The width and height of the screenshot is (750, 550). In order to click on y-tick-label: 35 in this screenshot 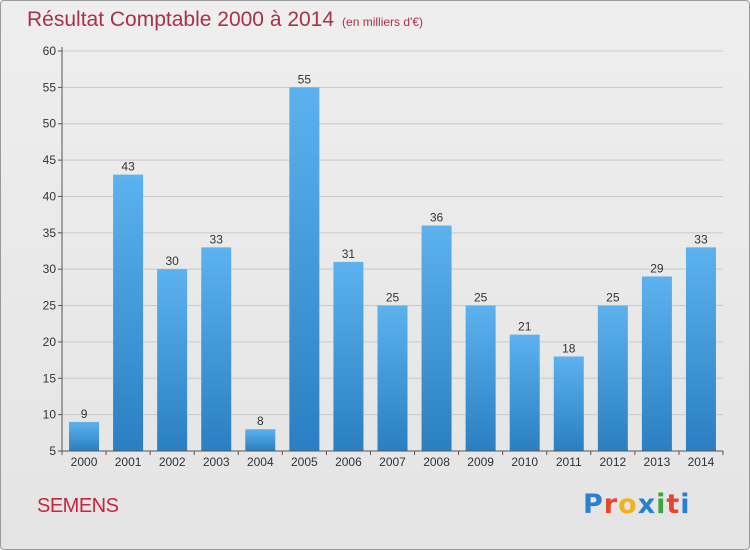, I will do `click(50, 233)`.